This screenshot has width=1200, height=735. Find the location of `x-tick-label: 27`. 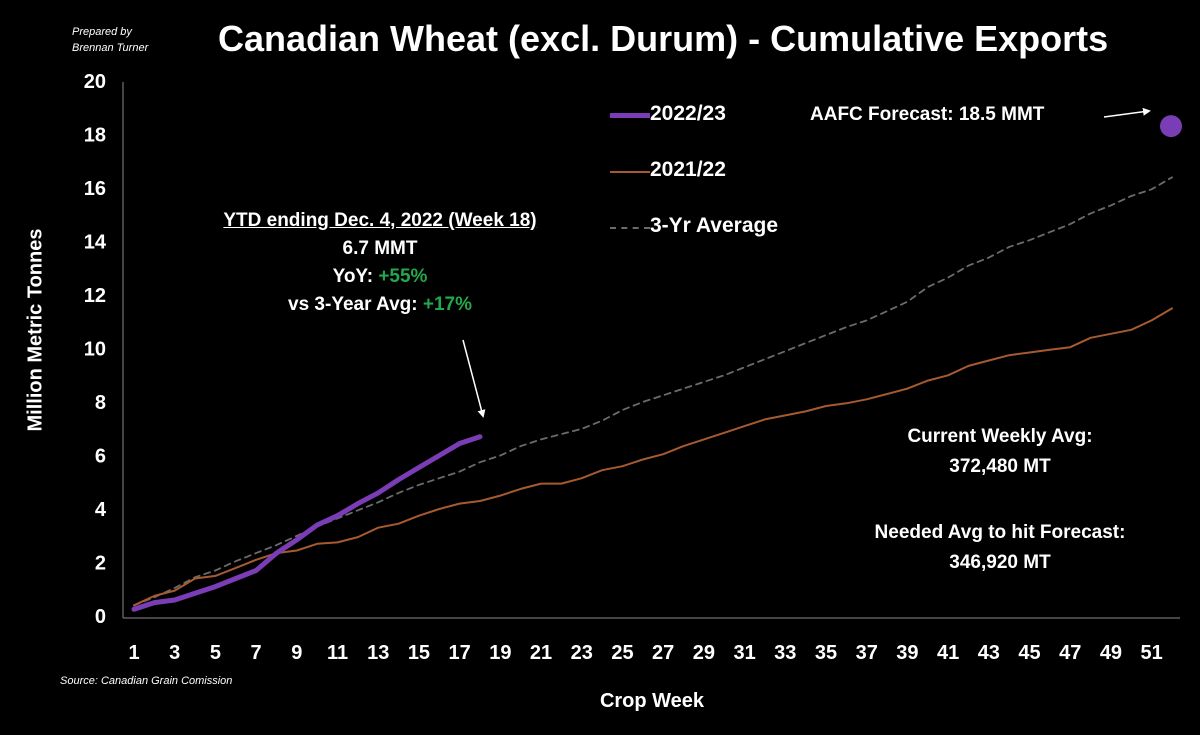

x-tick-label: 27 is located at coordinates (663, 653).